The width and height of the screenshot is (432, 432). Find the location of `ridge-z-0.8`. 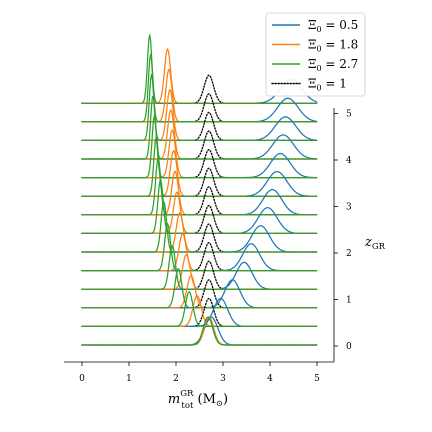

ridge-z-0.8 is located at coordinates (199, 288).